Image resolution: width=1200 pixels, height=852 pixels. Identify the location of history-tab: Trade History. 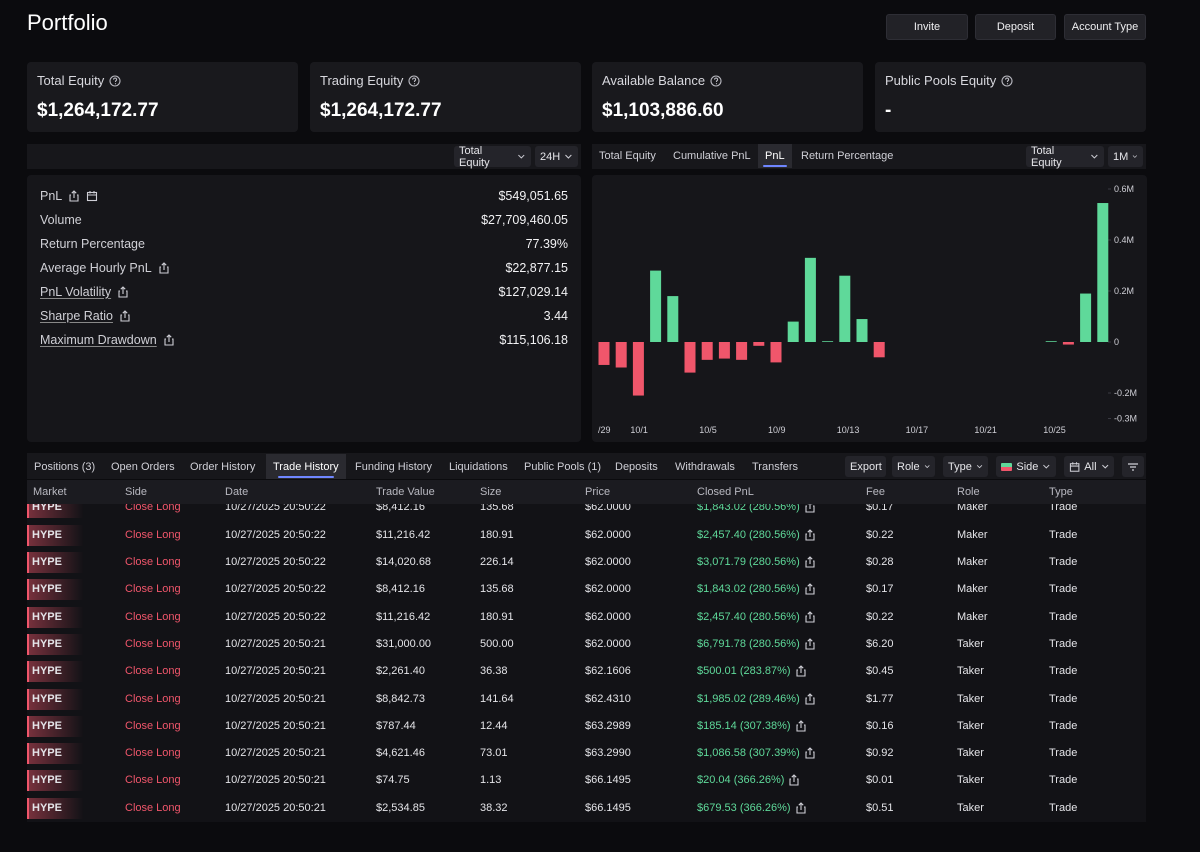
(306, 466).